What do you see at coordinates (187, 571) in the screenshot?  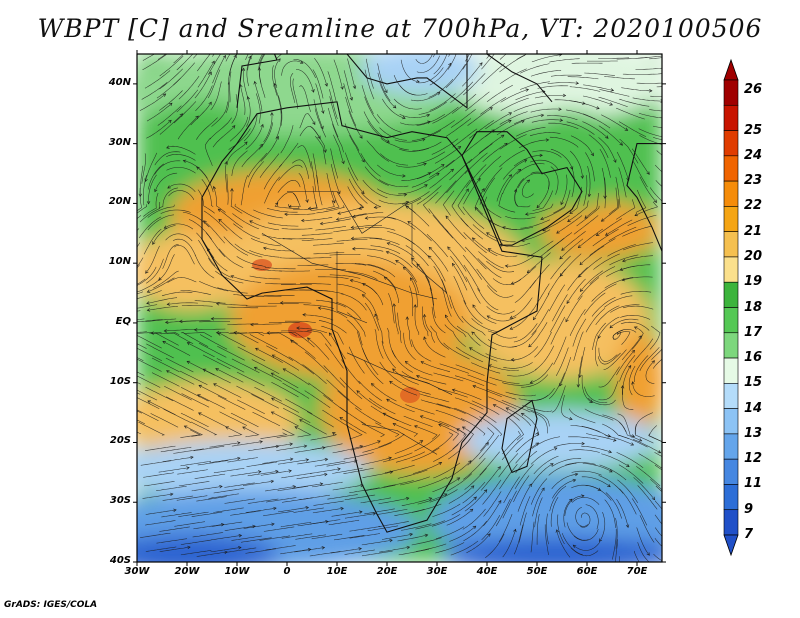 I see `lon-tick-label: 20W` at bounding box center [187, 571].